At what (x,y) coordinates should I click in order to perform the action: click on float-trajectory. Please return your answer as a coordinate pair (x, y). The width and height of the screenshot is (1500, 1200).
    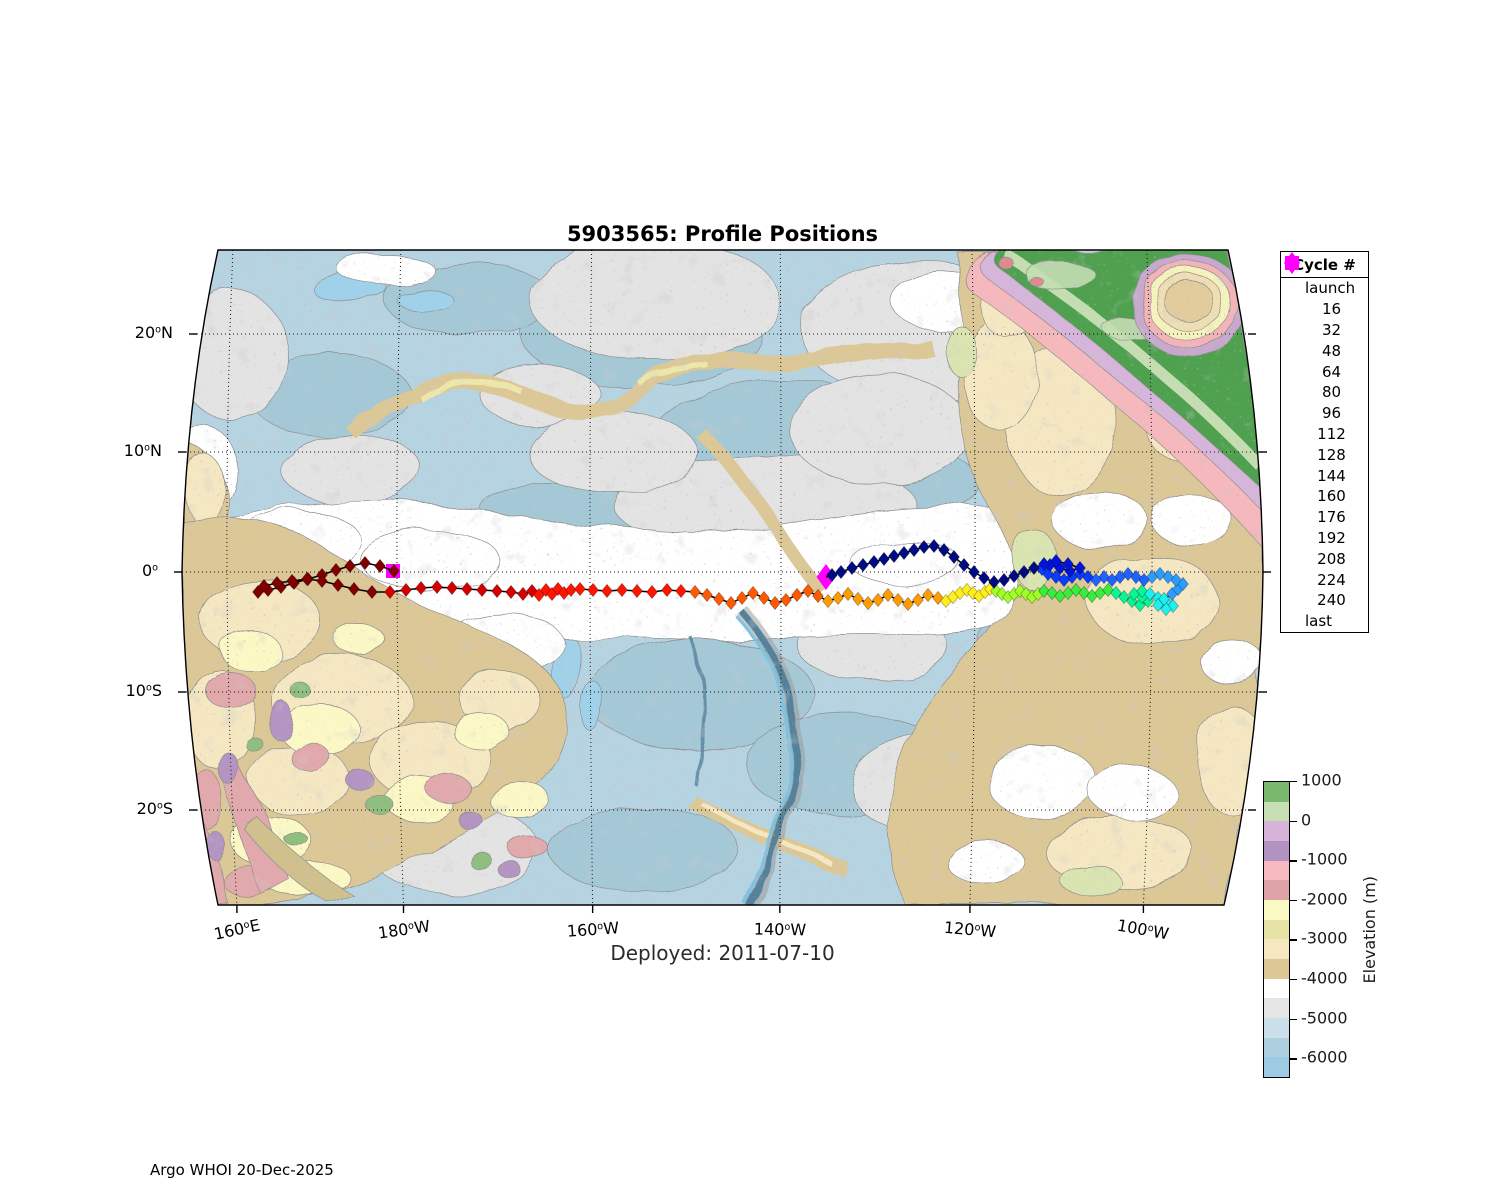
    Looking at the image, I should click on (720, 577).